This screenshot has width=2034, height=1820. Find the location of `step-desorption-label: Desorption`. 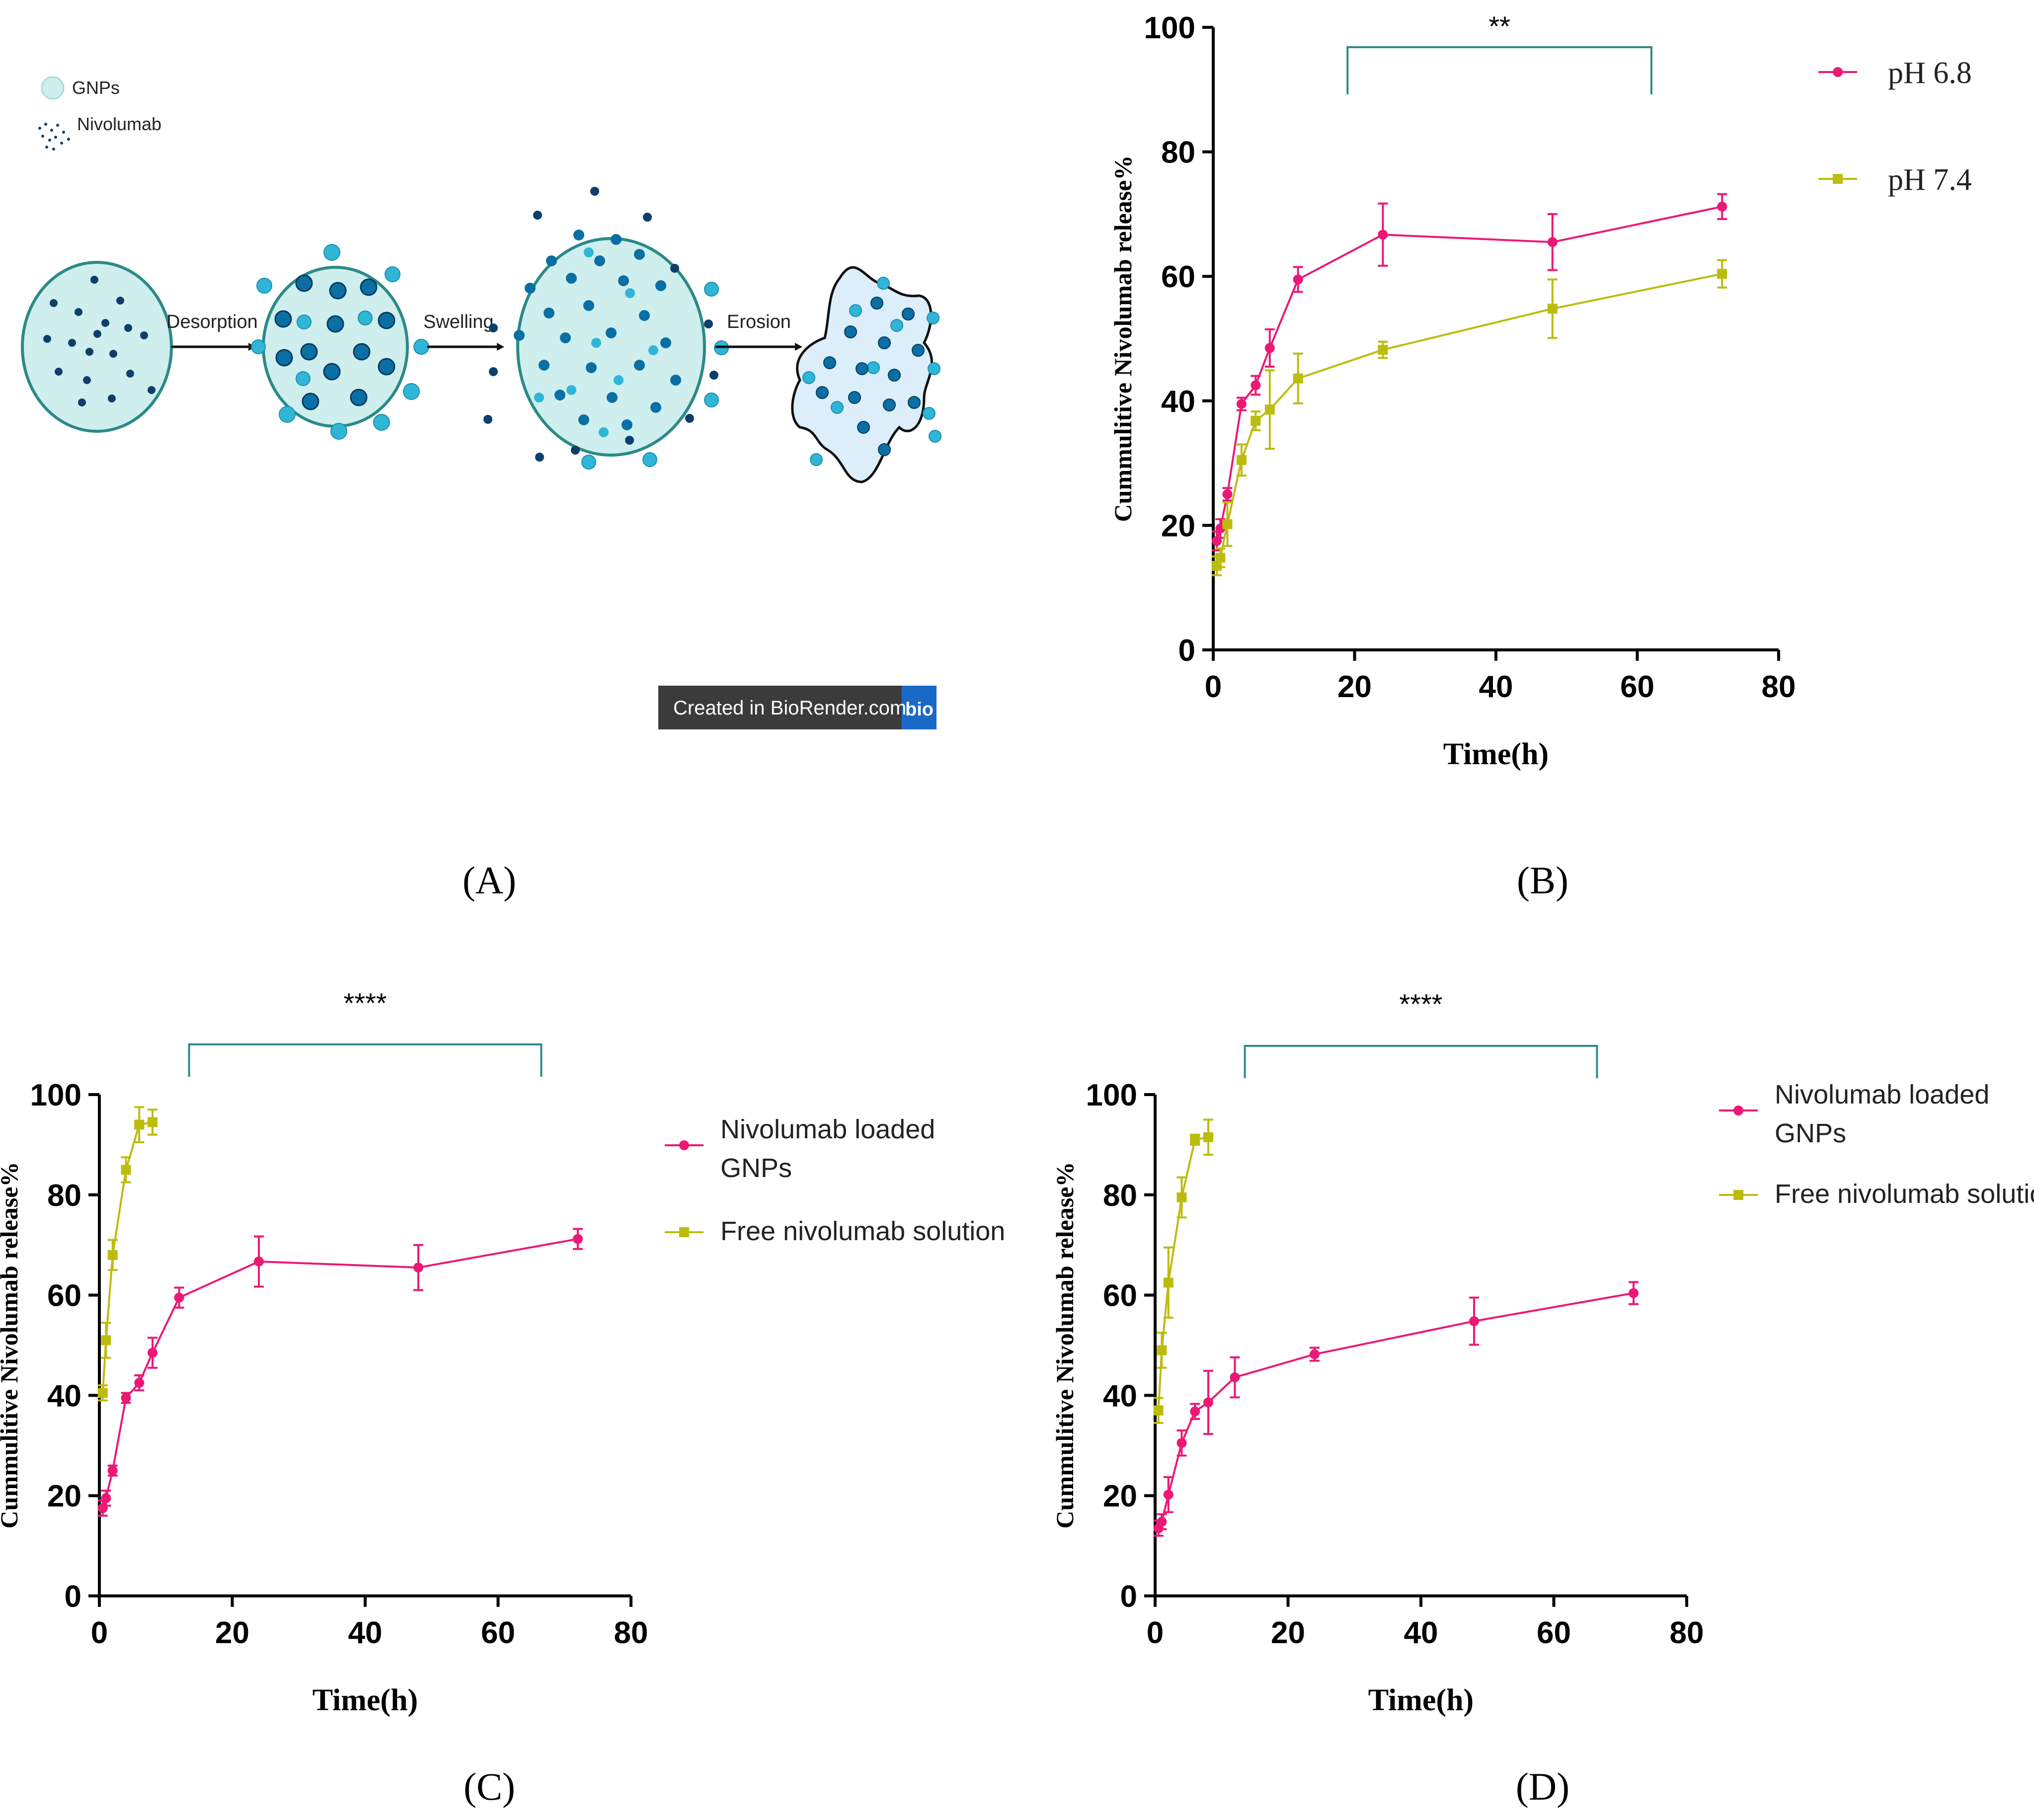

step-desorption-label: Desorption is located at coordinates (212, 322).